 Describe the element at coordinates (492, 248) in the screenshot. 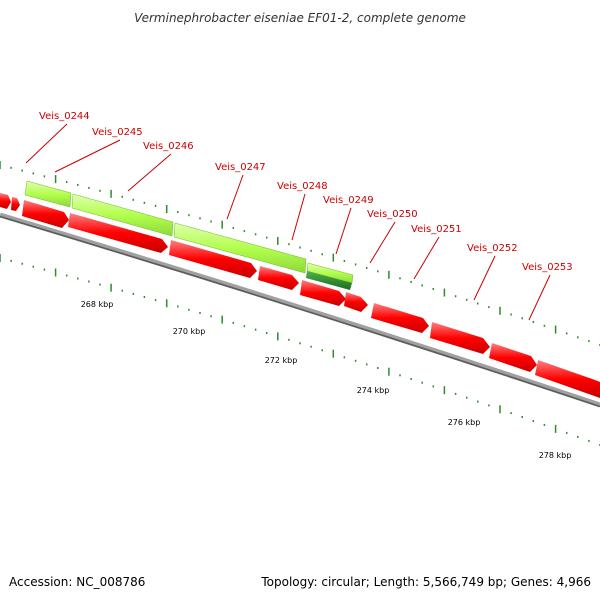

I see `gene-label-veis-0252: Veis_0252` at that location.